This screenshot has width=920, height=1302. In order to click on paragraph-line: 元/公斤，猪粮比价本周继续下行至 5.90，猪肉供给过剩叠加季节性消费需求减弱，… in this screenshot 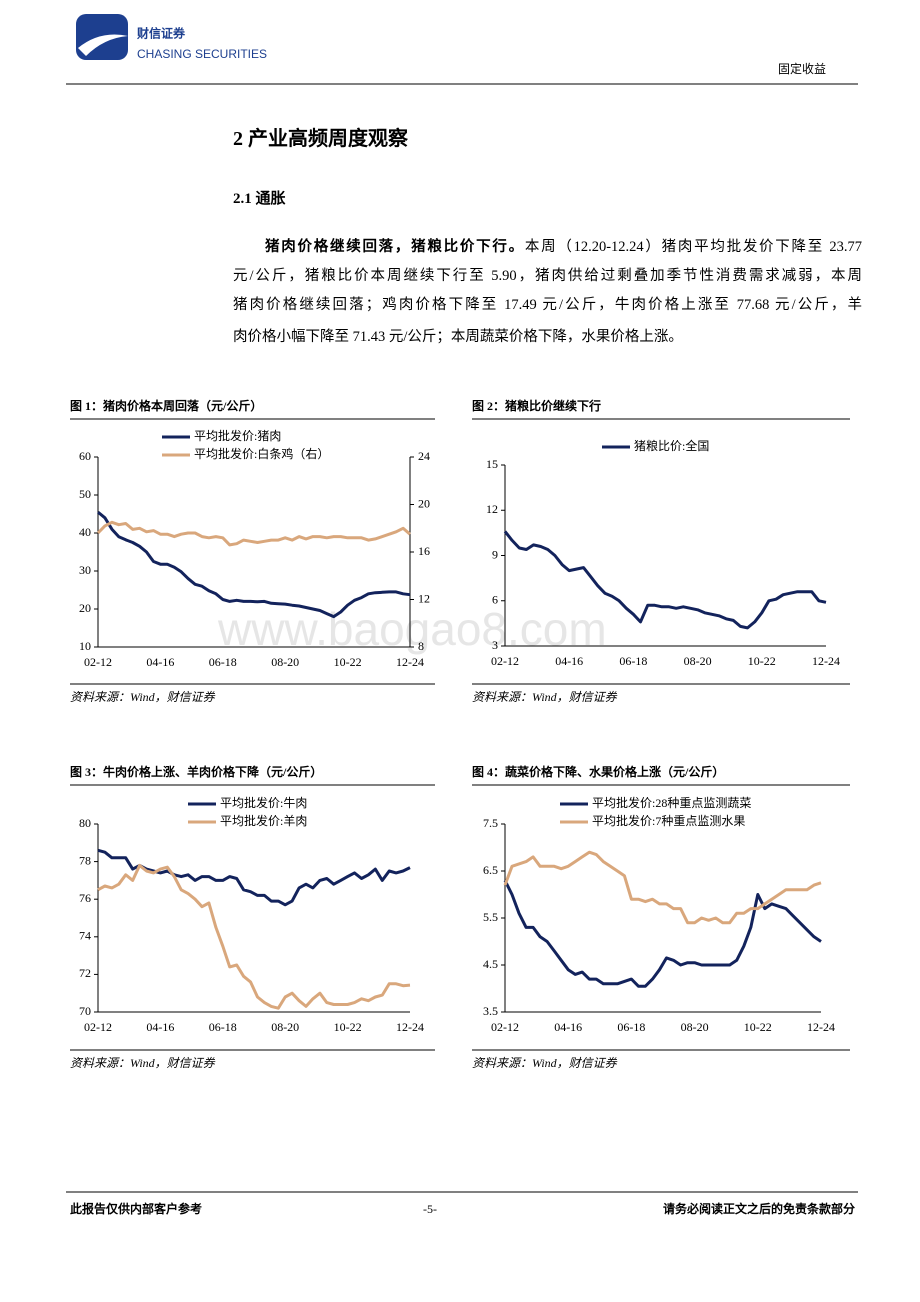, I will do `click(547, 276)`.